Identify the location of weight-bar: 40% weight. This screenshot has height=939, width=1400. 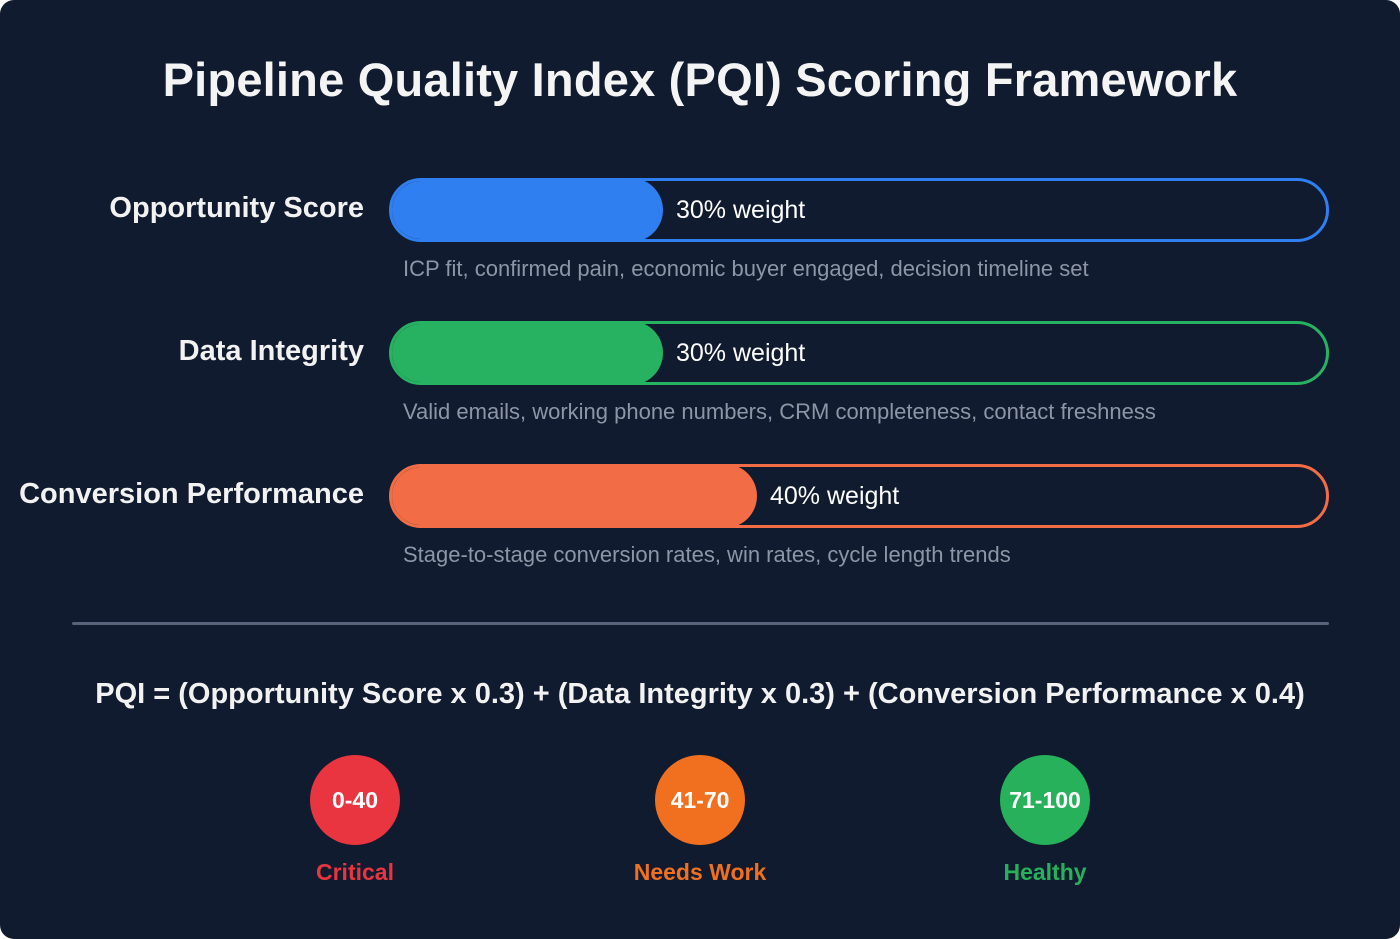
(859, 496).